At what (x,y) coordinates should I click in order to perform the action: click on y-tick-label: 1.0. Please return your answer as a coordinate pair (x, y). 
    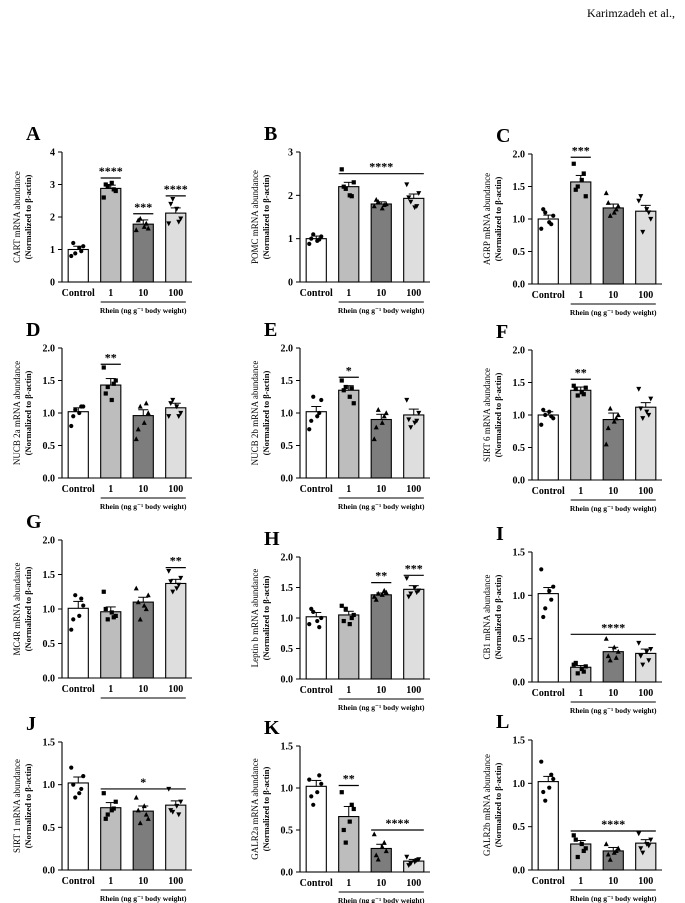
    Looking at the image, I should click on (49, 785).